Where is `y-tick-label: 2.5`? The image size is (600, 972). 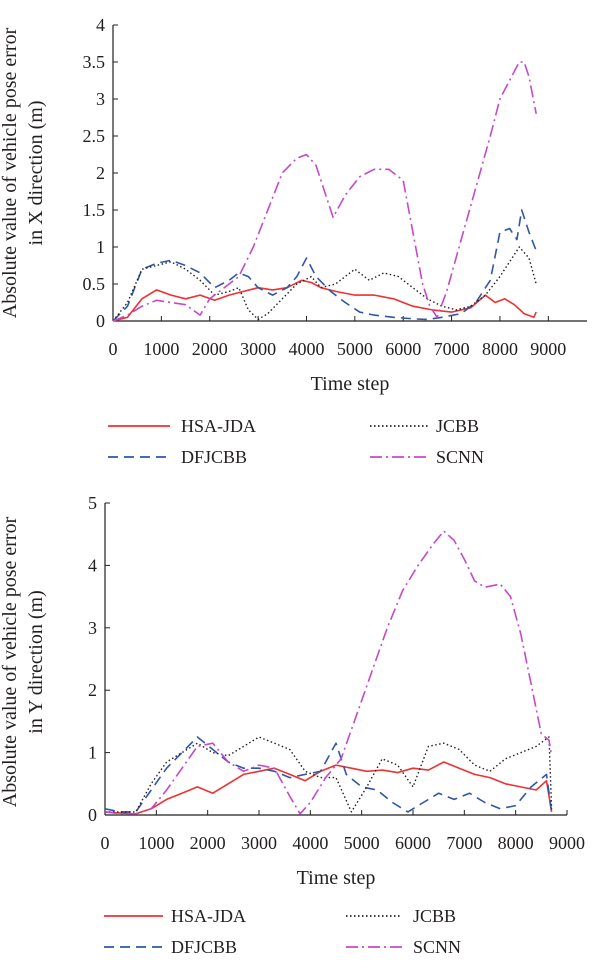
y-tick-label: 2.5 is located at coordinates (94, 136).